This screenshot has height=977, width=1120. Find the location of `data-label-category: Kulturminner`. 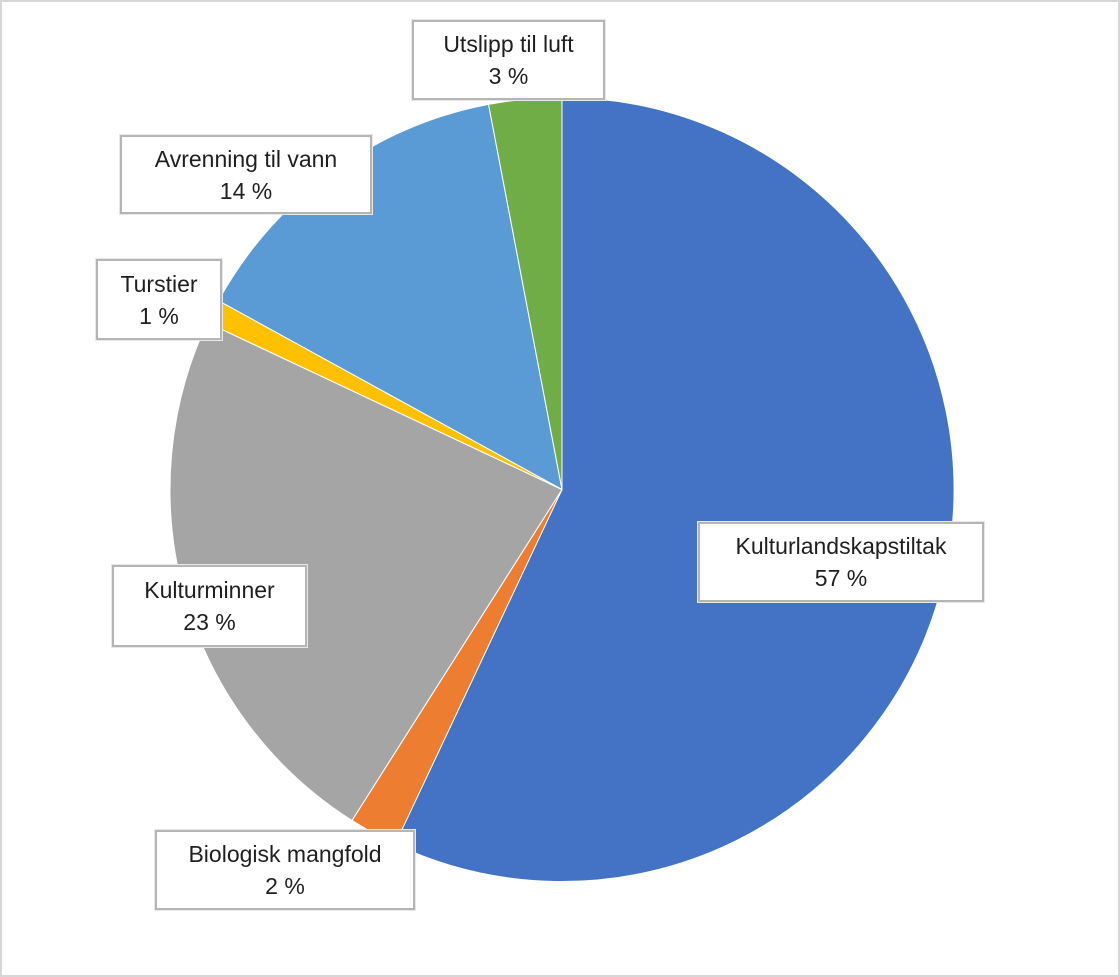

data-label-category: Kulturminner is located at coordinates (209, 590).